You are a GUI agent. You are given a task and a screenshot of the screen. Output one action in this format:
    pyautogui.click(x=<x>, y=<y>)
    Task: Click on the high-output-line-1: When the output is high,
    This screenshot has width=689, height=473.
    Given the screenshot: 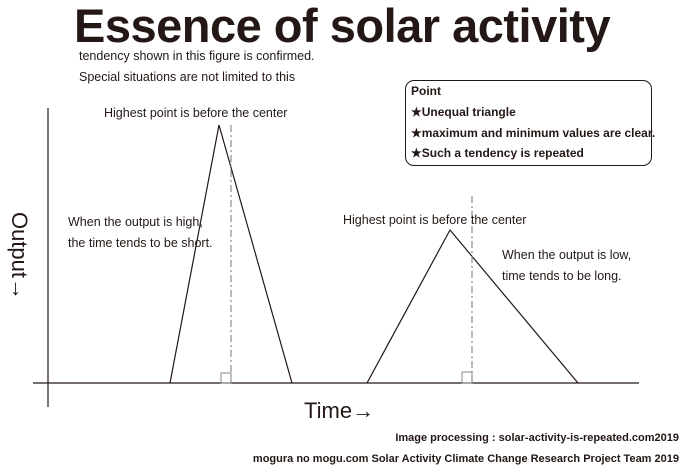 What is the action you would take?
    pyautogui.click(x=135, y=222)
    